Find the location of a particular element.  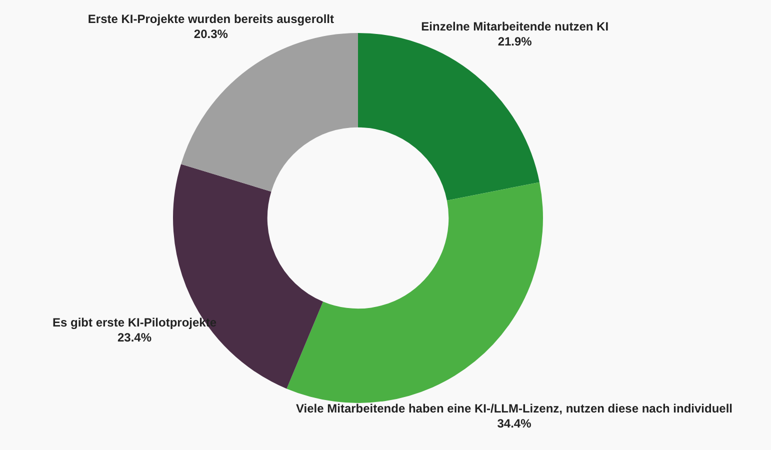

data-label: 23.4% is located at coordinates (134, 337).